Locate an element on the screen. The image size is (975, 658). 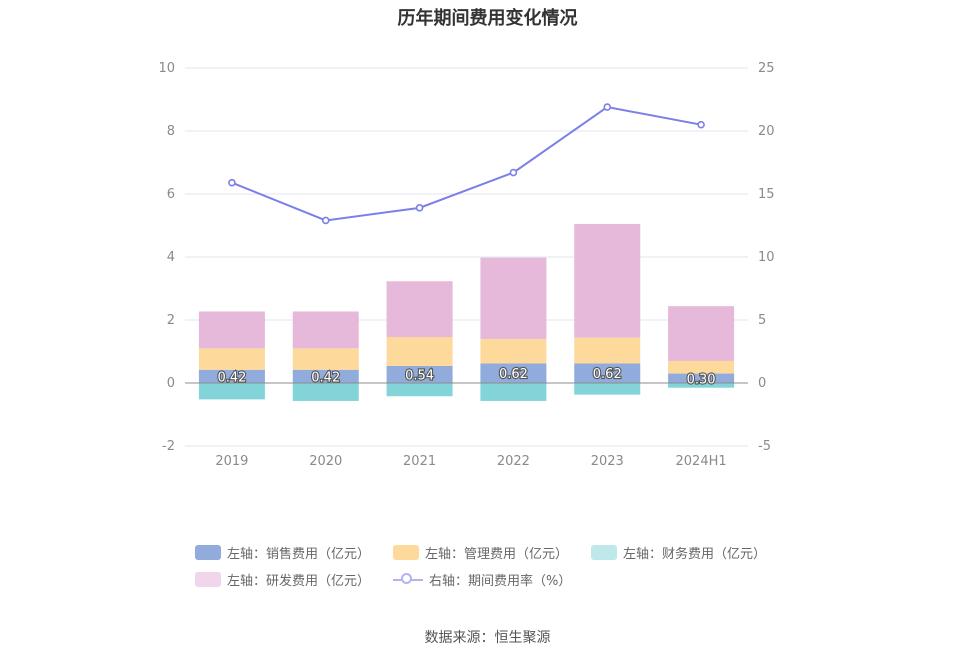
legend-label-expense-rate: 右轴：期间费用率（%） is located at coordinates (500, 581).